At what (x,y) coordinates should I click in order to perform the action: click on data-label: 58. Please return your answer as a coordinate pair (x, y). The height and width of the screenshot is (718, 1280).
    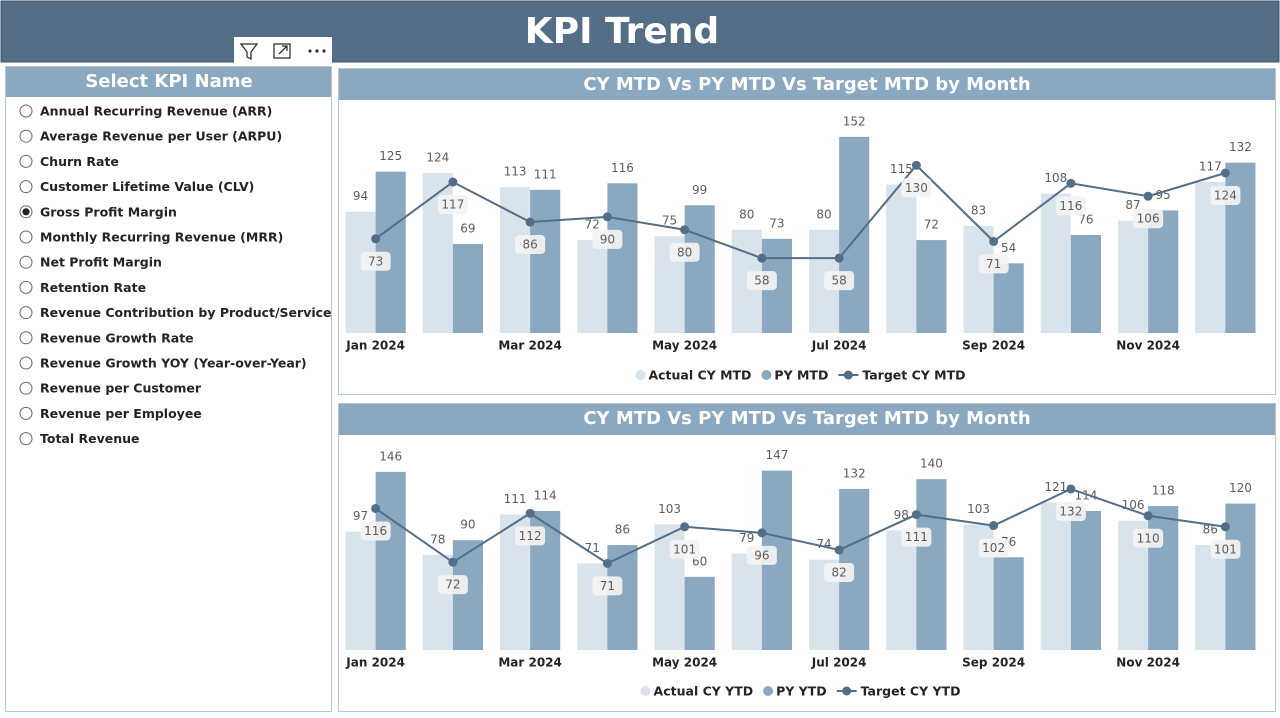
    Looking at the image, I should click on (838, 281).